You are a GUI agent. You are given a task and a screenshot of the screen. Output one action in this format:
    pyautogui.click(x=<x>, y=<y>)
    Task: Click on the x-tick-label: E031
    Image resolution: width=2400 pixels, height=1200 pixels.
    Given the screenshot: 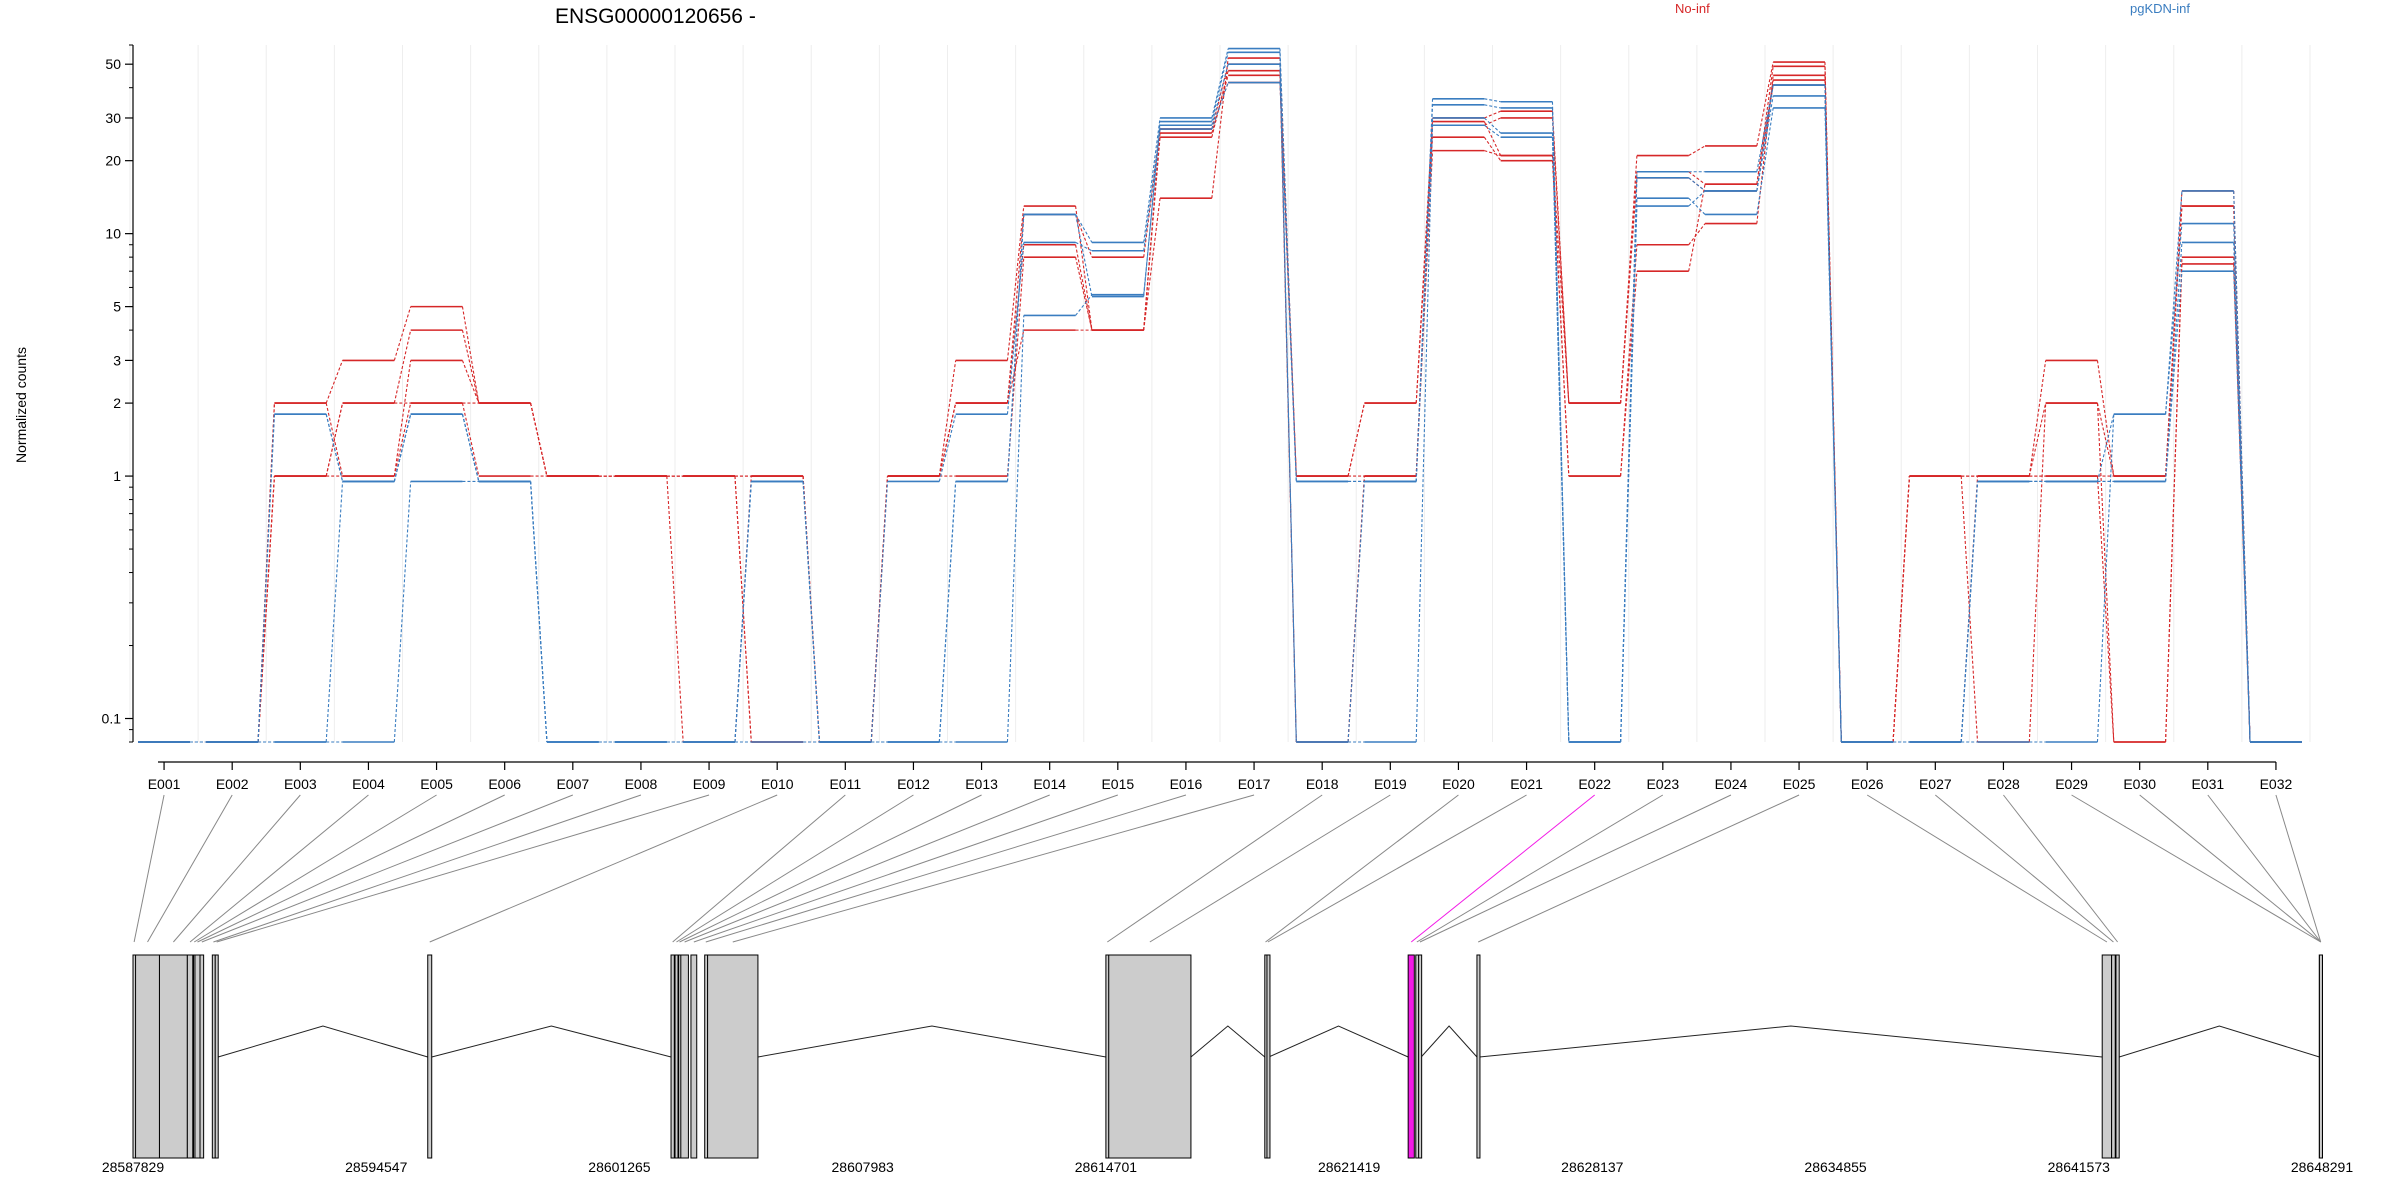 What is the action you would take?
    pyautogui.click(x=2207, y=784)
    